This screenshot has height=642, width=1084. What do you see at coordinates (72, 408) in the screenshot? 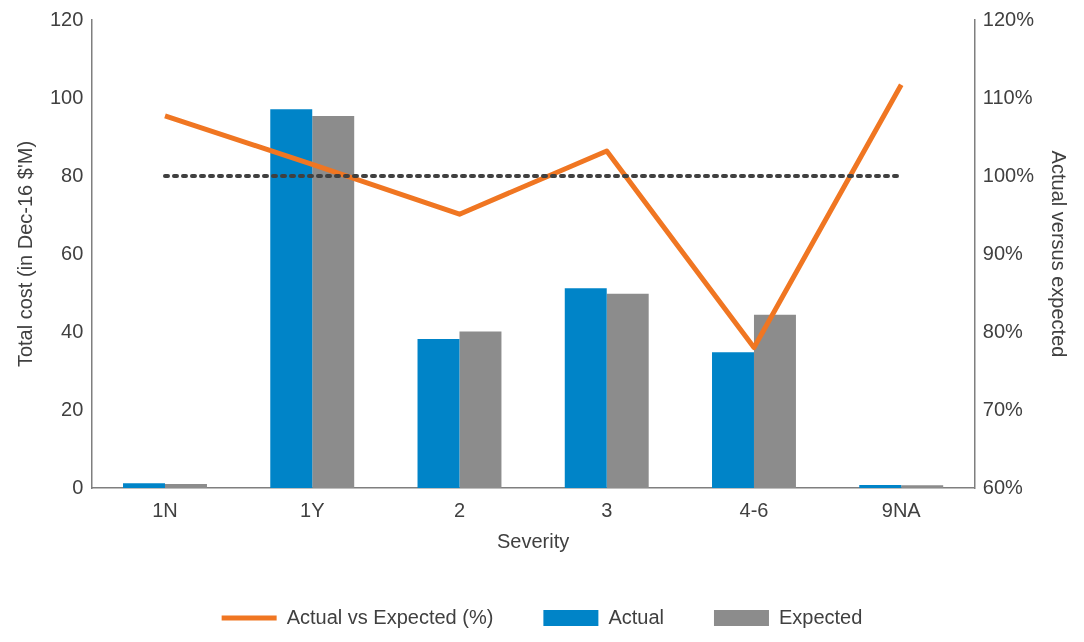
I see `y-tick-label: 20` at bounding box center [72, 408].